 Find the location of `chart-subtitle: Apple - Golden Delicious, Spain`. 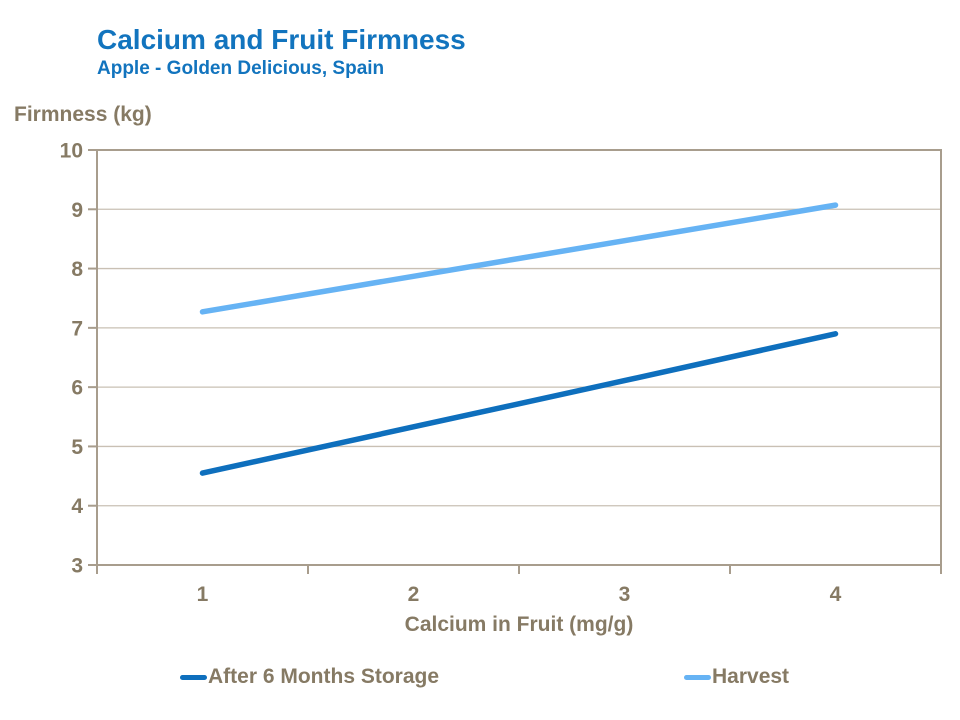

chart-subtitle: Apple - Golden Delicious, Spain is located at coordinates (241, 68).